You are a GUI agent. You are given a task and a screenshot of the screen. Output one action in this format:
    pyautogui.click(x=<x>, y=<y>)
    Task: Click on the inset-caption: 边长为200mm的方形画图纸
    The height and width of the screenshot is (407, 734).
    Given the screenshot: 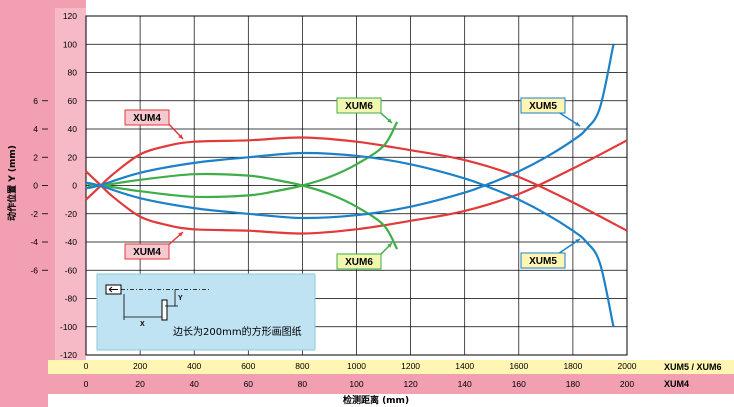 What is the action you would take?
    pyautogui.click(x=237, y=331)
    